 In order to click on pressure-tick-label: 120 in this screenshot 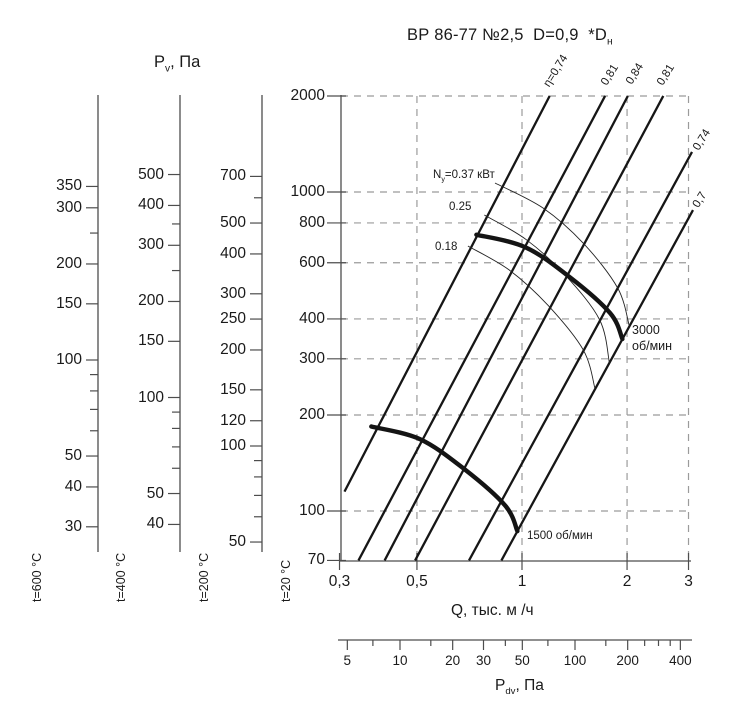, I will do `click(233, 420)`.